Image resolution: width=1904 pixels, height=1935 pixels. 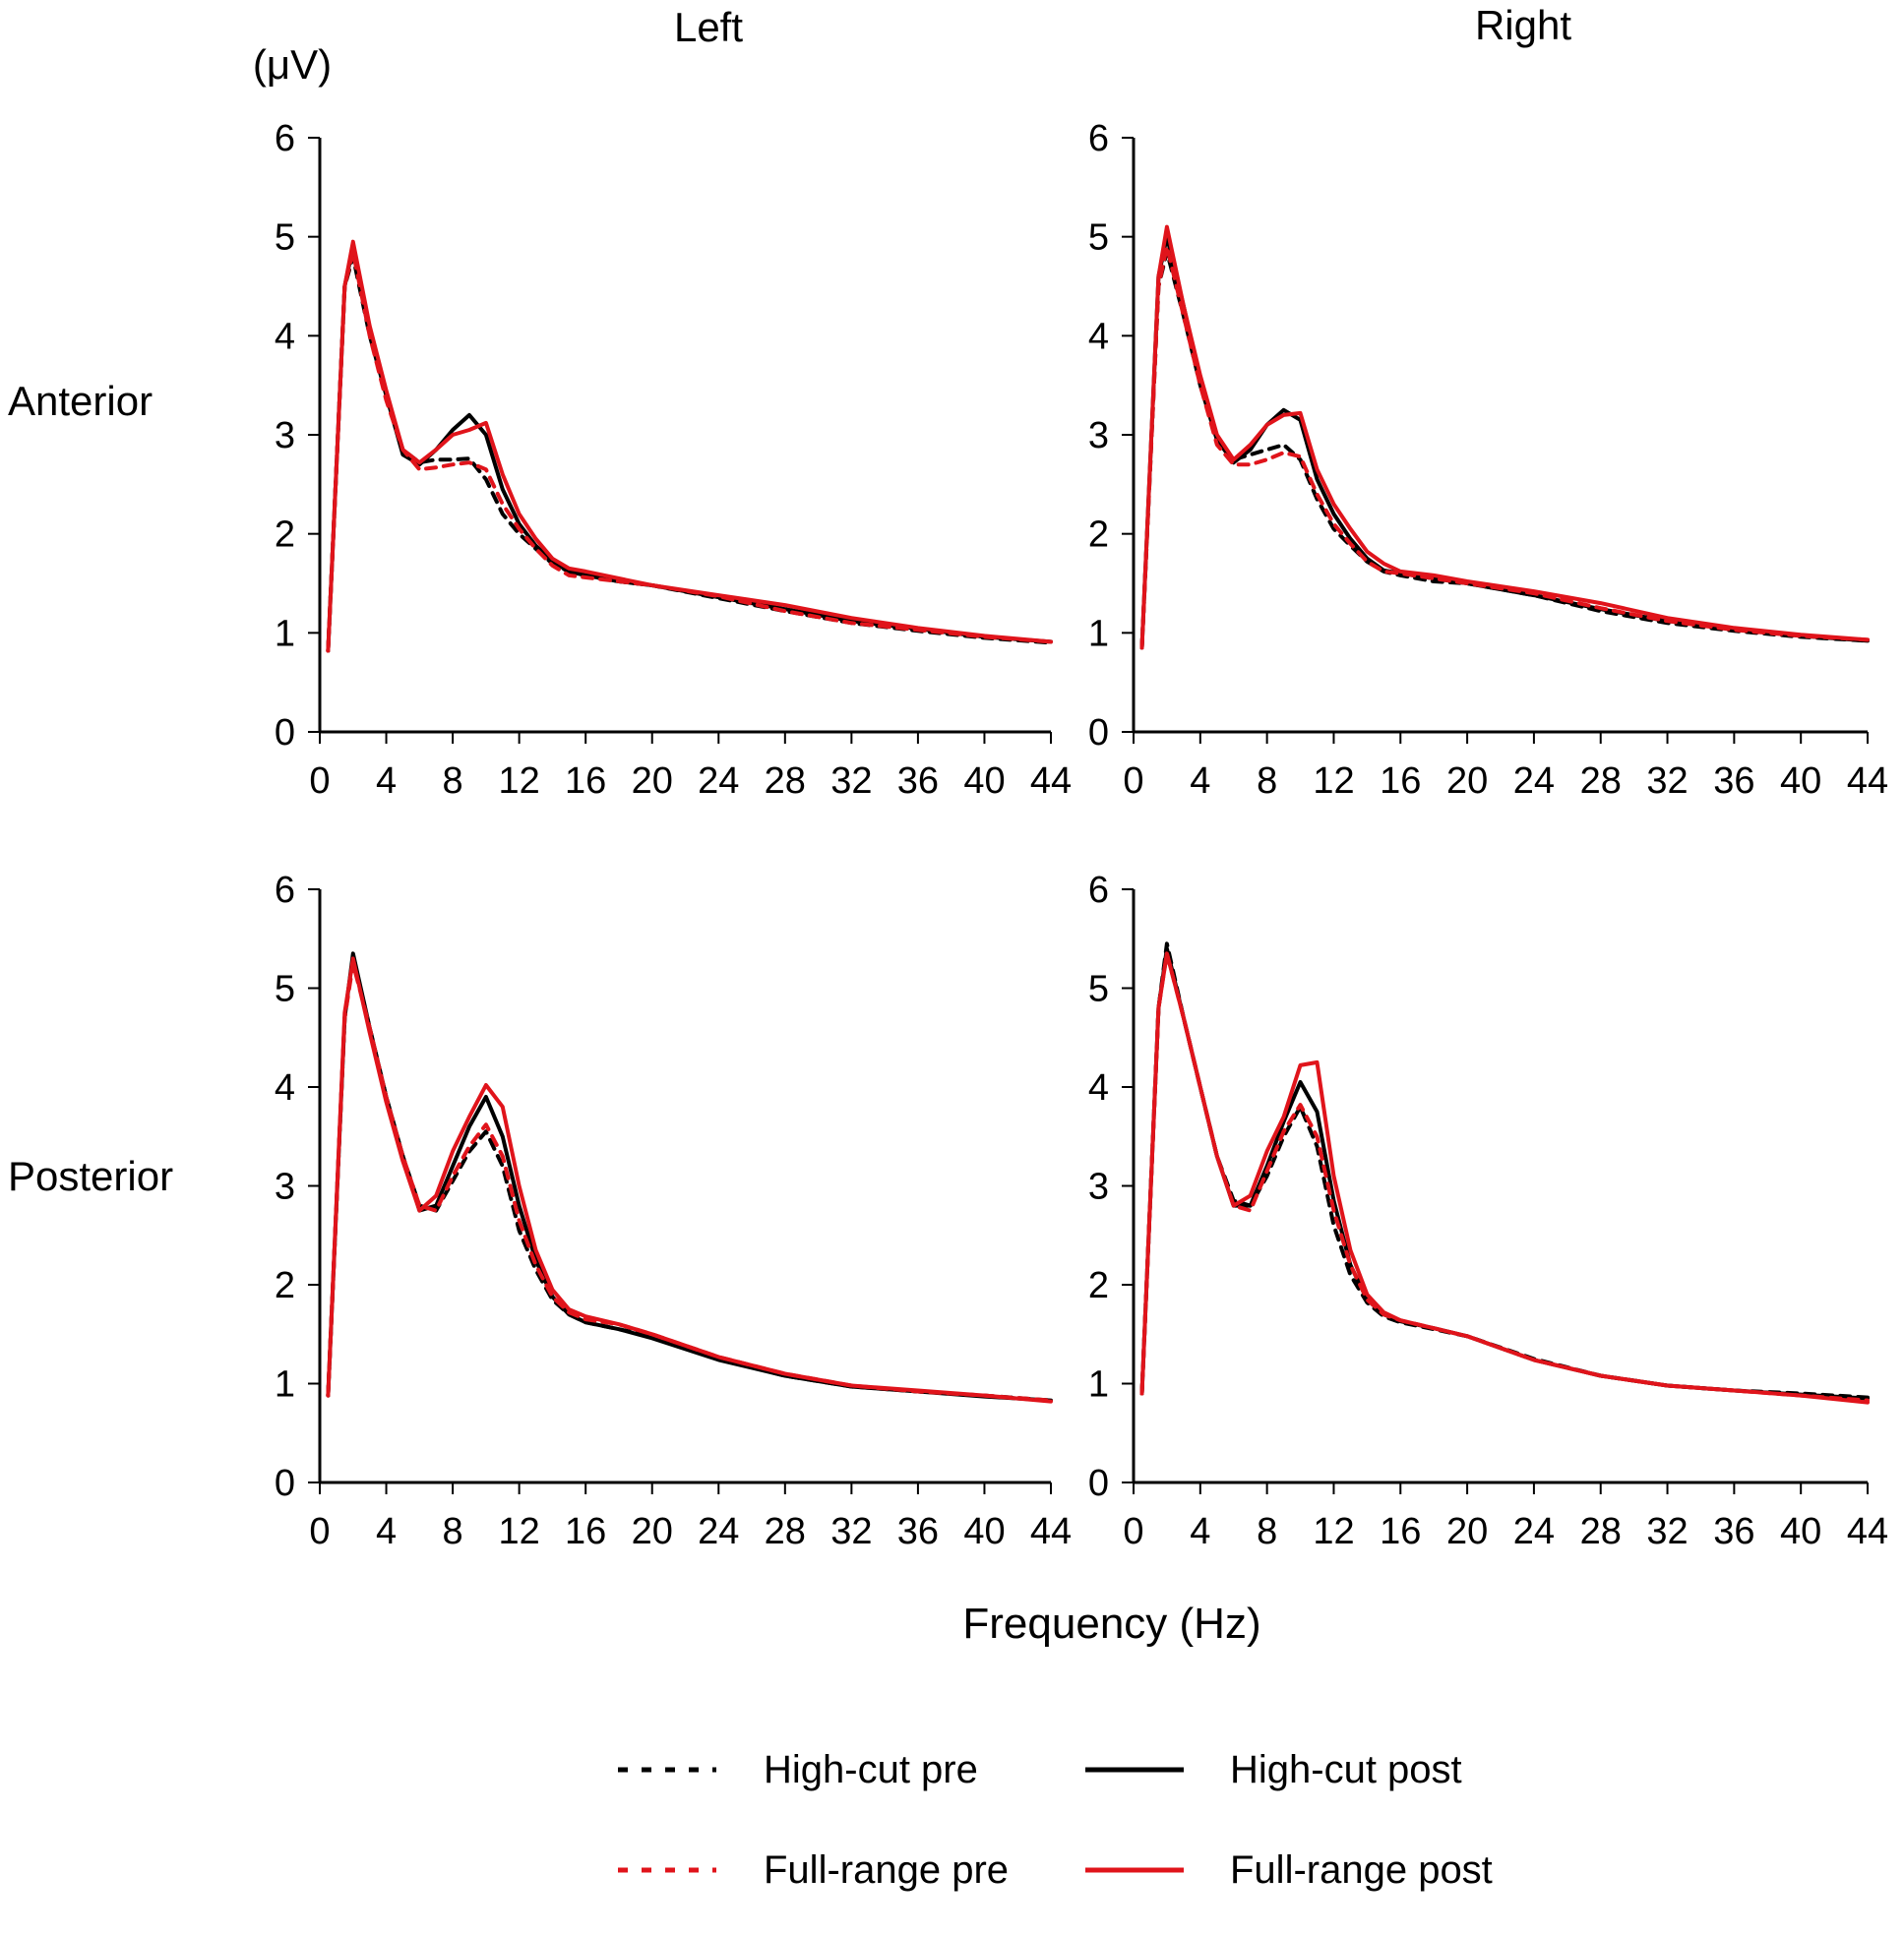 I want to click on row-title-anterior: Anterior, so click(x=80, y=401).